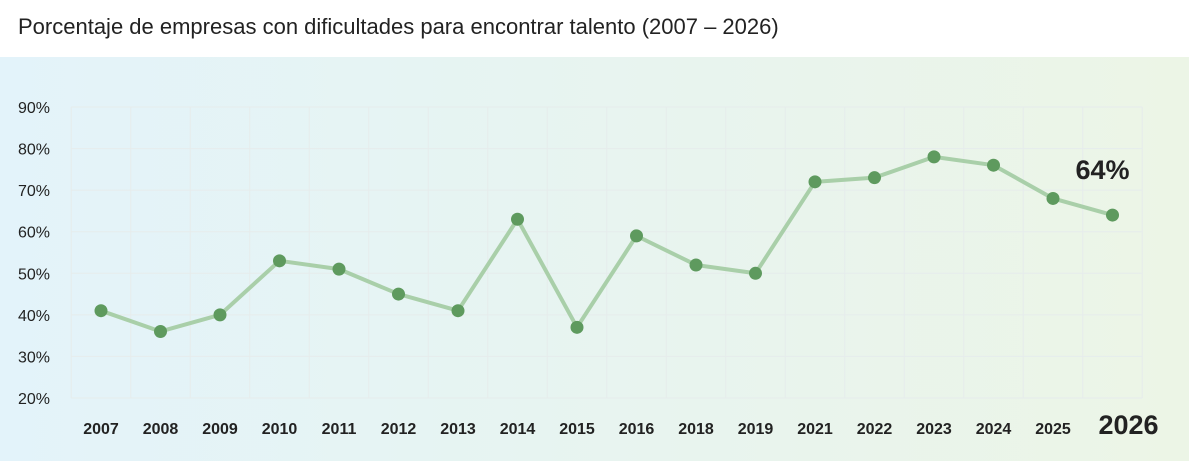 The height and width of the screenshot is (466, 1189). Describe the element at coordinates (875, 429) in the screenshot. I see `x-tick-label: 2022` at that location.